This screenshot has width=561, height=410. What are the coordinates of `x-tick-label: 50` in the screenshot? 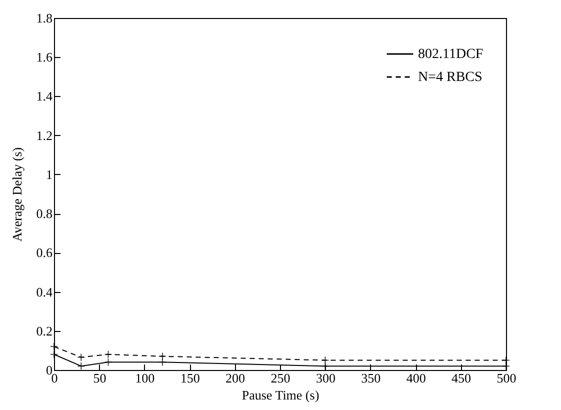 It's located at (99, 378).